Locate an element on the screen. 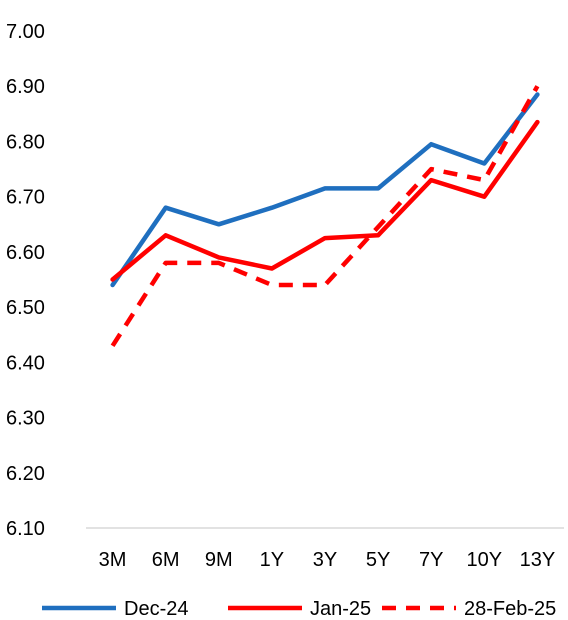  legend-label-2: 28-Feb-25 is located at coordinates (510, 609).